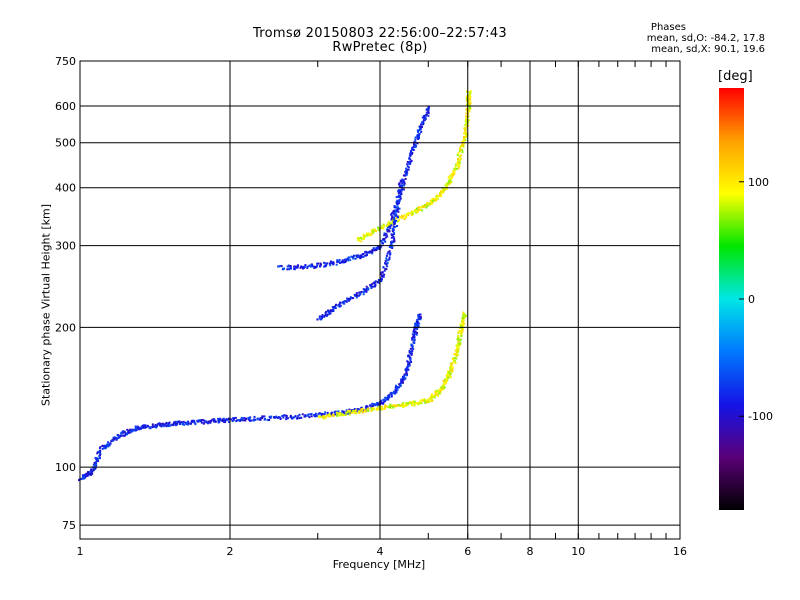 This screenshot has height=600, width=800. I want to click on phase-stats-o: mean, sd,O: -84.2, 17.8, so click(705, 38).